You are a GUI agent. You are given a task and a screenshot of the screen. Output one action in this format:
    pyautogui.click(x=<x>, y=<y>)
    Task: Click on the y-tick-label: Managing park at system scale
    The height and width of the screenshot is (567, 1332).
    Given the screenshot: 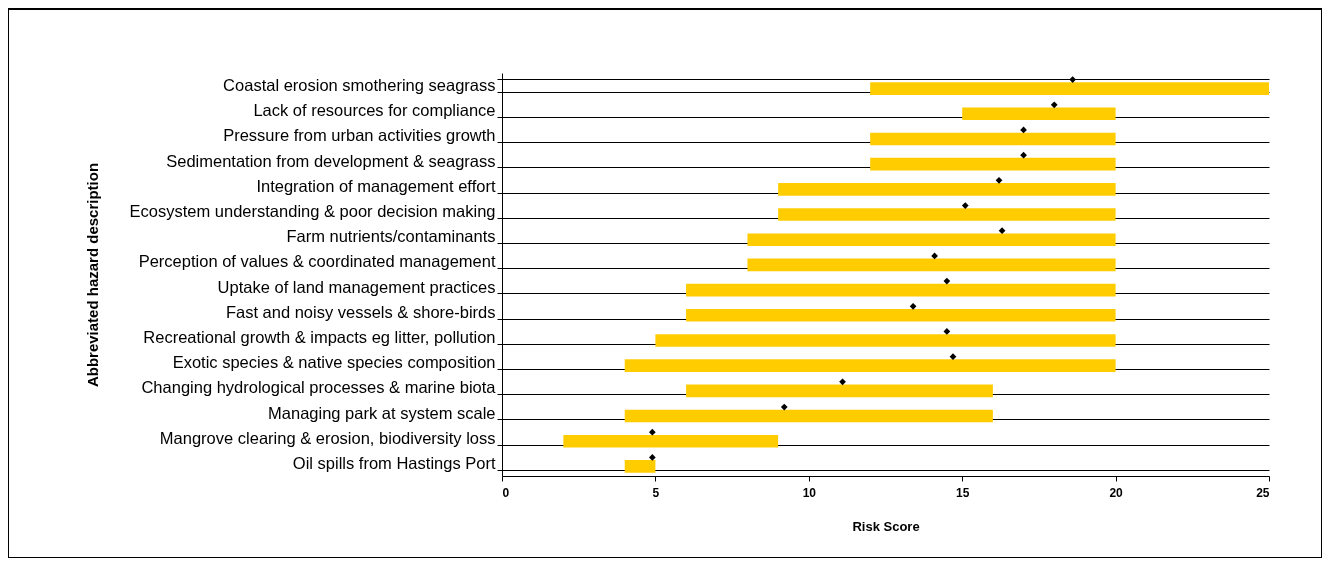 What is the action you would take?
    pyautogui.click(x=382, y=412)
    